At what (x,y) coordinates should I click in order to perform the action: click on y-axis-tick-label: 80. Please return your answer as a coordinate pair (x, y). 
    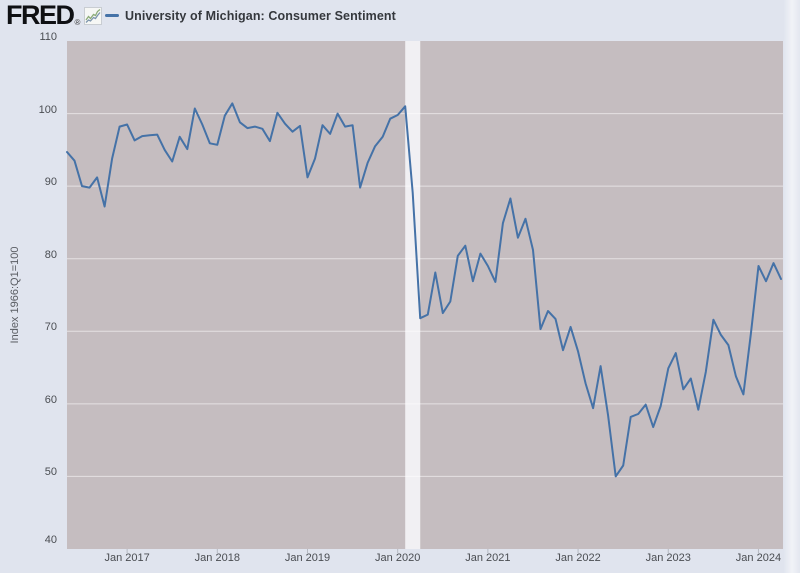
    Looking at the image, I should click on (50, 254).